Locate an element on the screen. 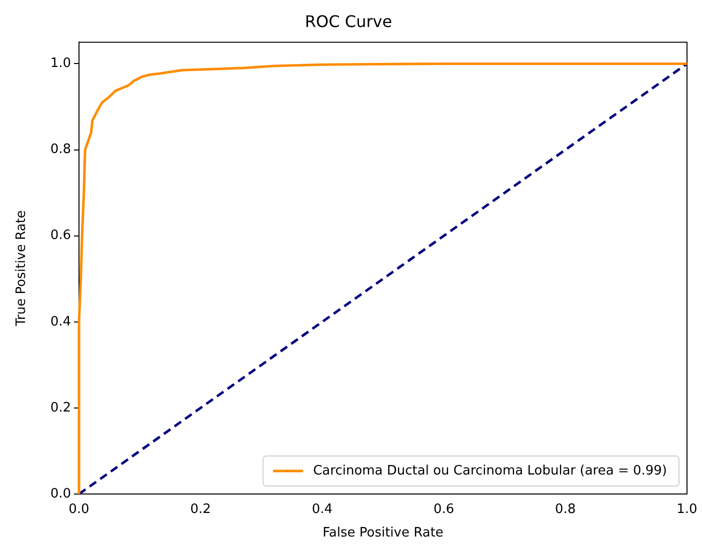 The width and height of the screenshot is (702, 545). chart-title: ROC Curve is located at coordinates (348, 21).